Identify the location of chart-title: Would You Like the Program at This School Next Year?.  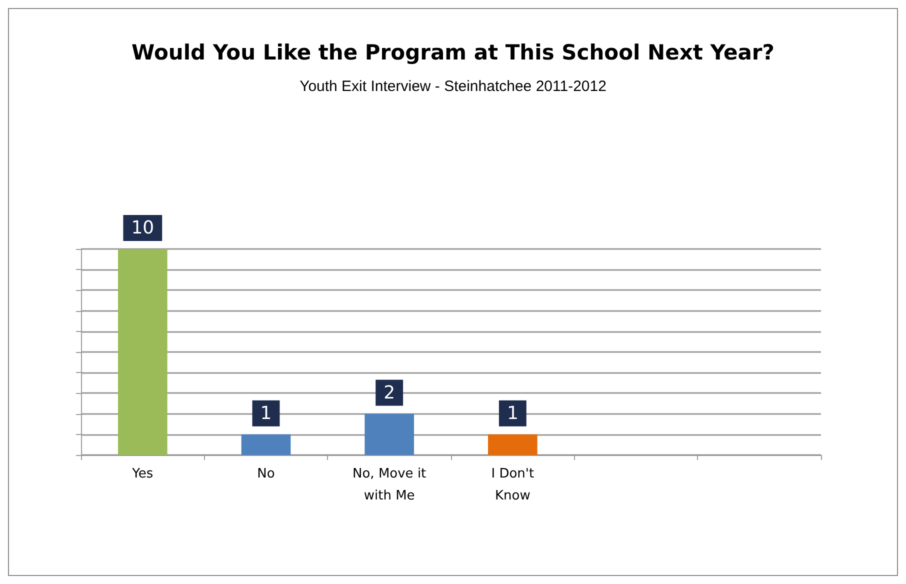
(453, 52).